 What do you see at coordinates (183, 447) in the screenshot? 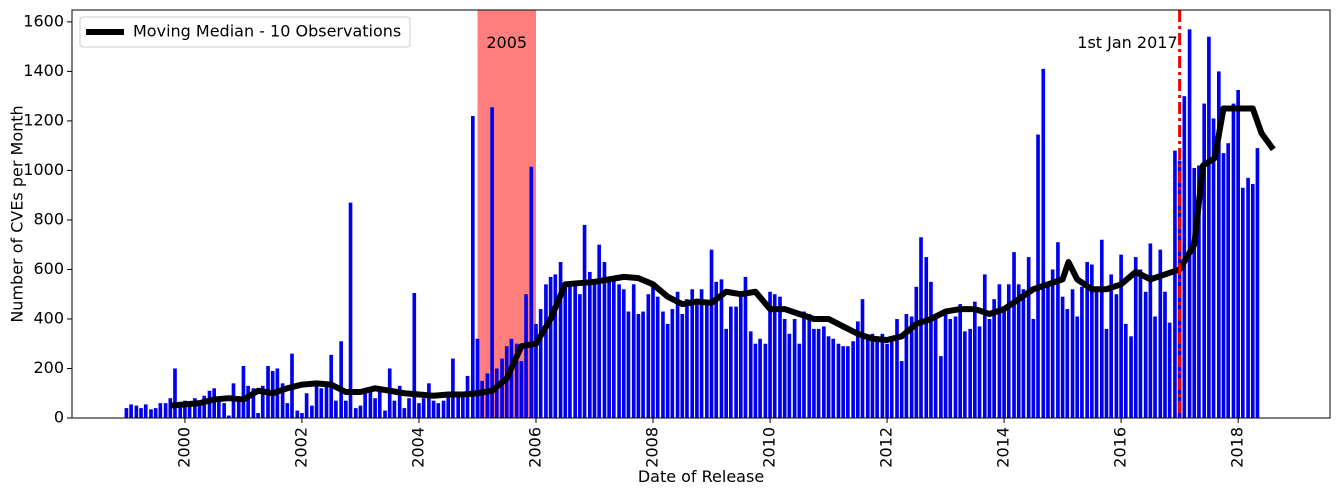
I see `x-tick-label: 2000` at bounding box center [183, 447].